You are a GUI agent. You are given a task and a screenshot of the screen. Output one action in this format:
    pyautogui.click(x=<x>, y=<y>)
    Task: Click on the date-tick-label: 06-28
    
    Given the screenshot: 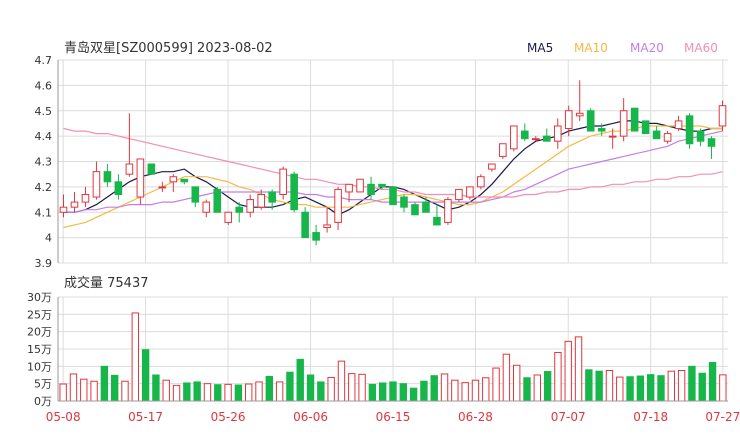 What is the action you would take?
    pyautogui.click(x=475, y=417)
    